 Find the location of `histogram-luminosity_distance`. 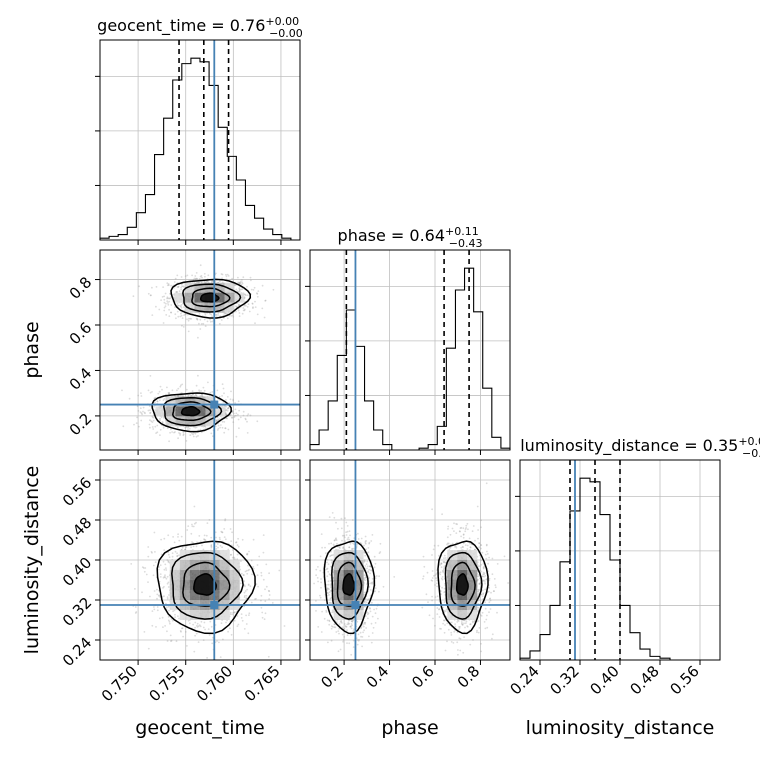

histogram-luminosity_distance is located at coordinates (619, 569).